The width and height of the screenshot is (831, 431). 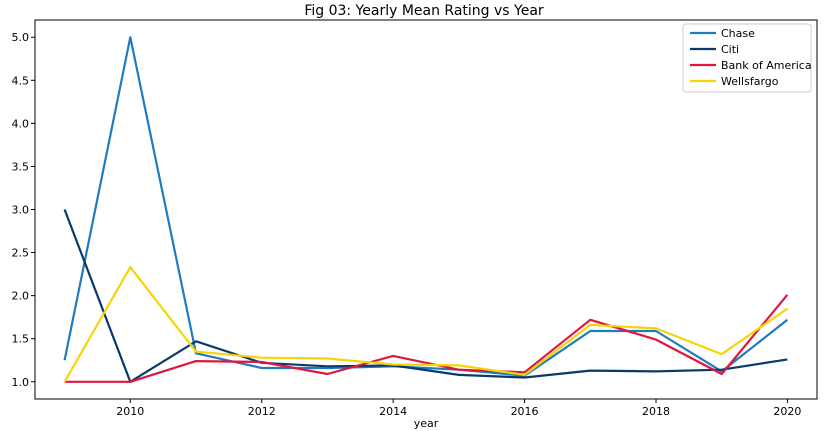 What do you see at coordinates (21, 80) in the screenshot?
I see `y-tick-label: 4.5` at bounding box center [21, 80].